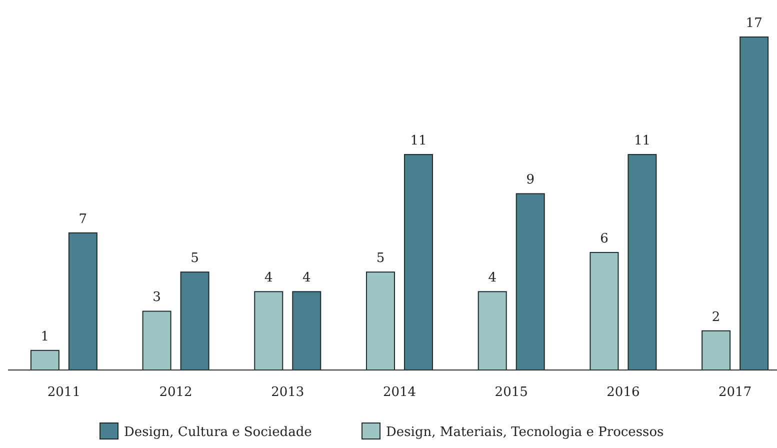 This screenshot has width=777, height=448. What do you see at coordinates (530, 180) in the screenshot?
I see `data-label: 9` at bounding box center [530, 180].